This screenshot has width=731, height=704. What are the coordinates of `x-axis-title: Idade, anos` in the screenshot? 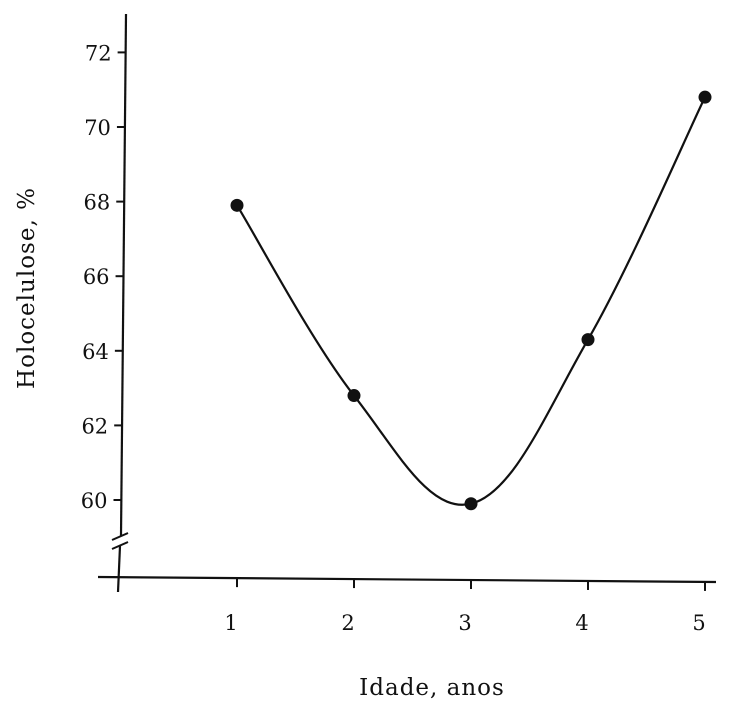 It's located at (432, 688).